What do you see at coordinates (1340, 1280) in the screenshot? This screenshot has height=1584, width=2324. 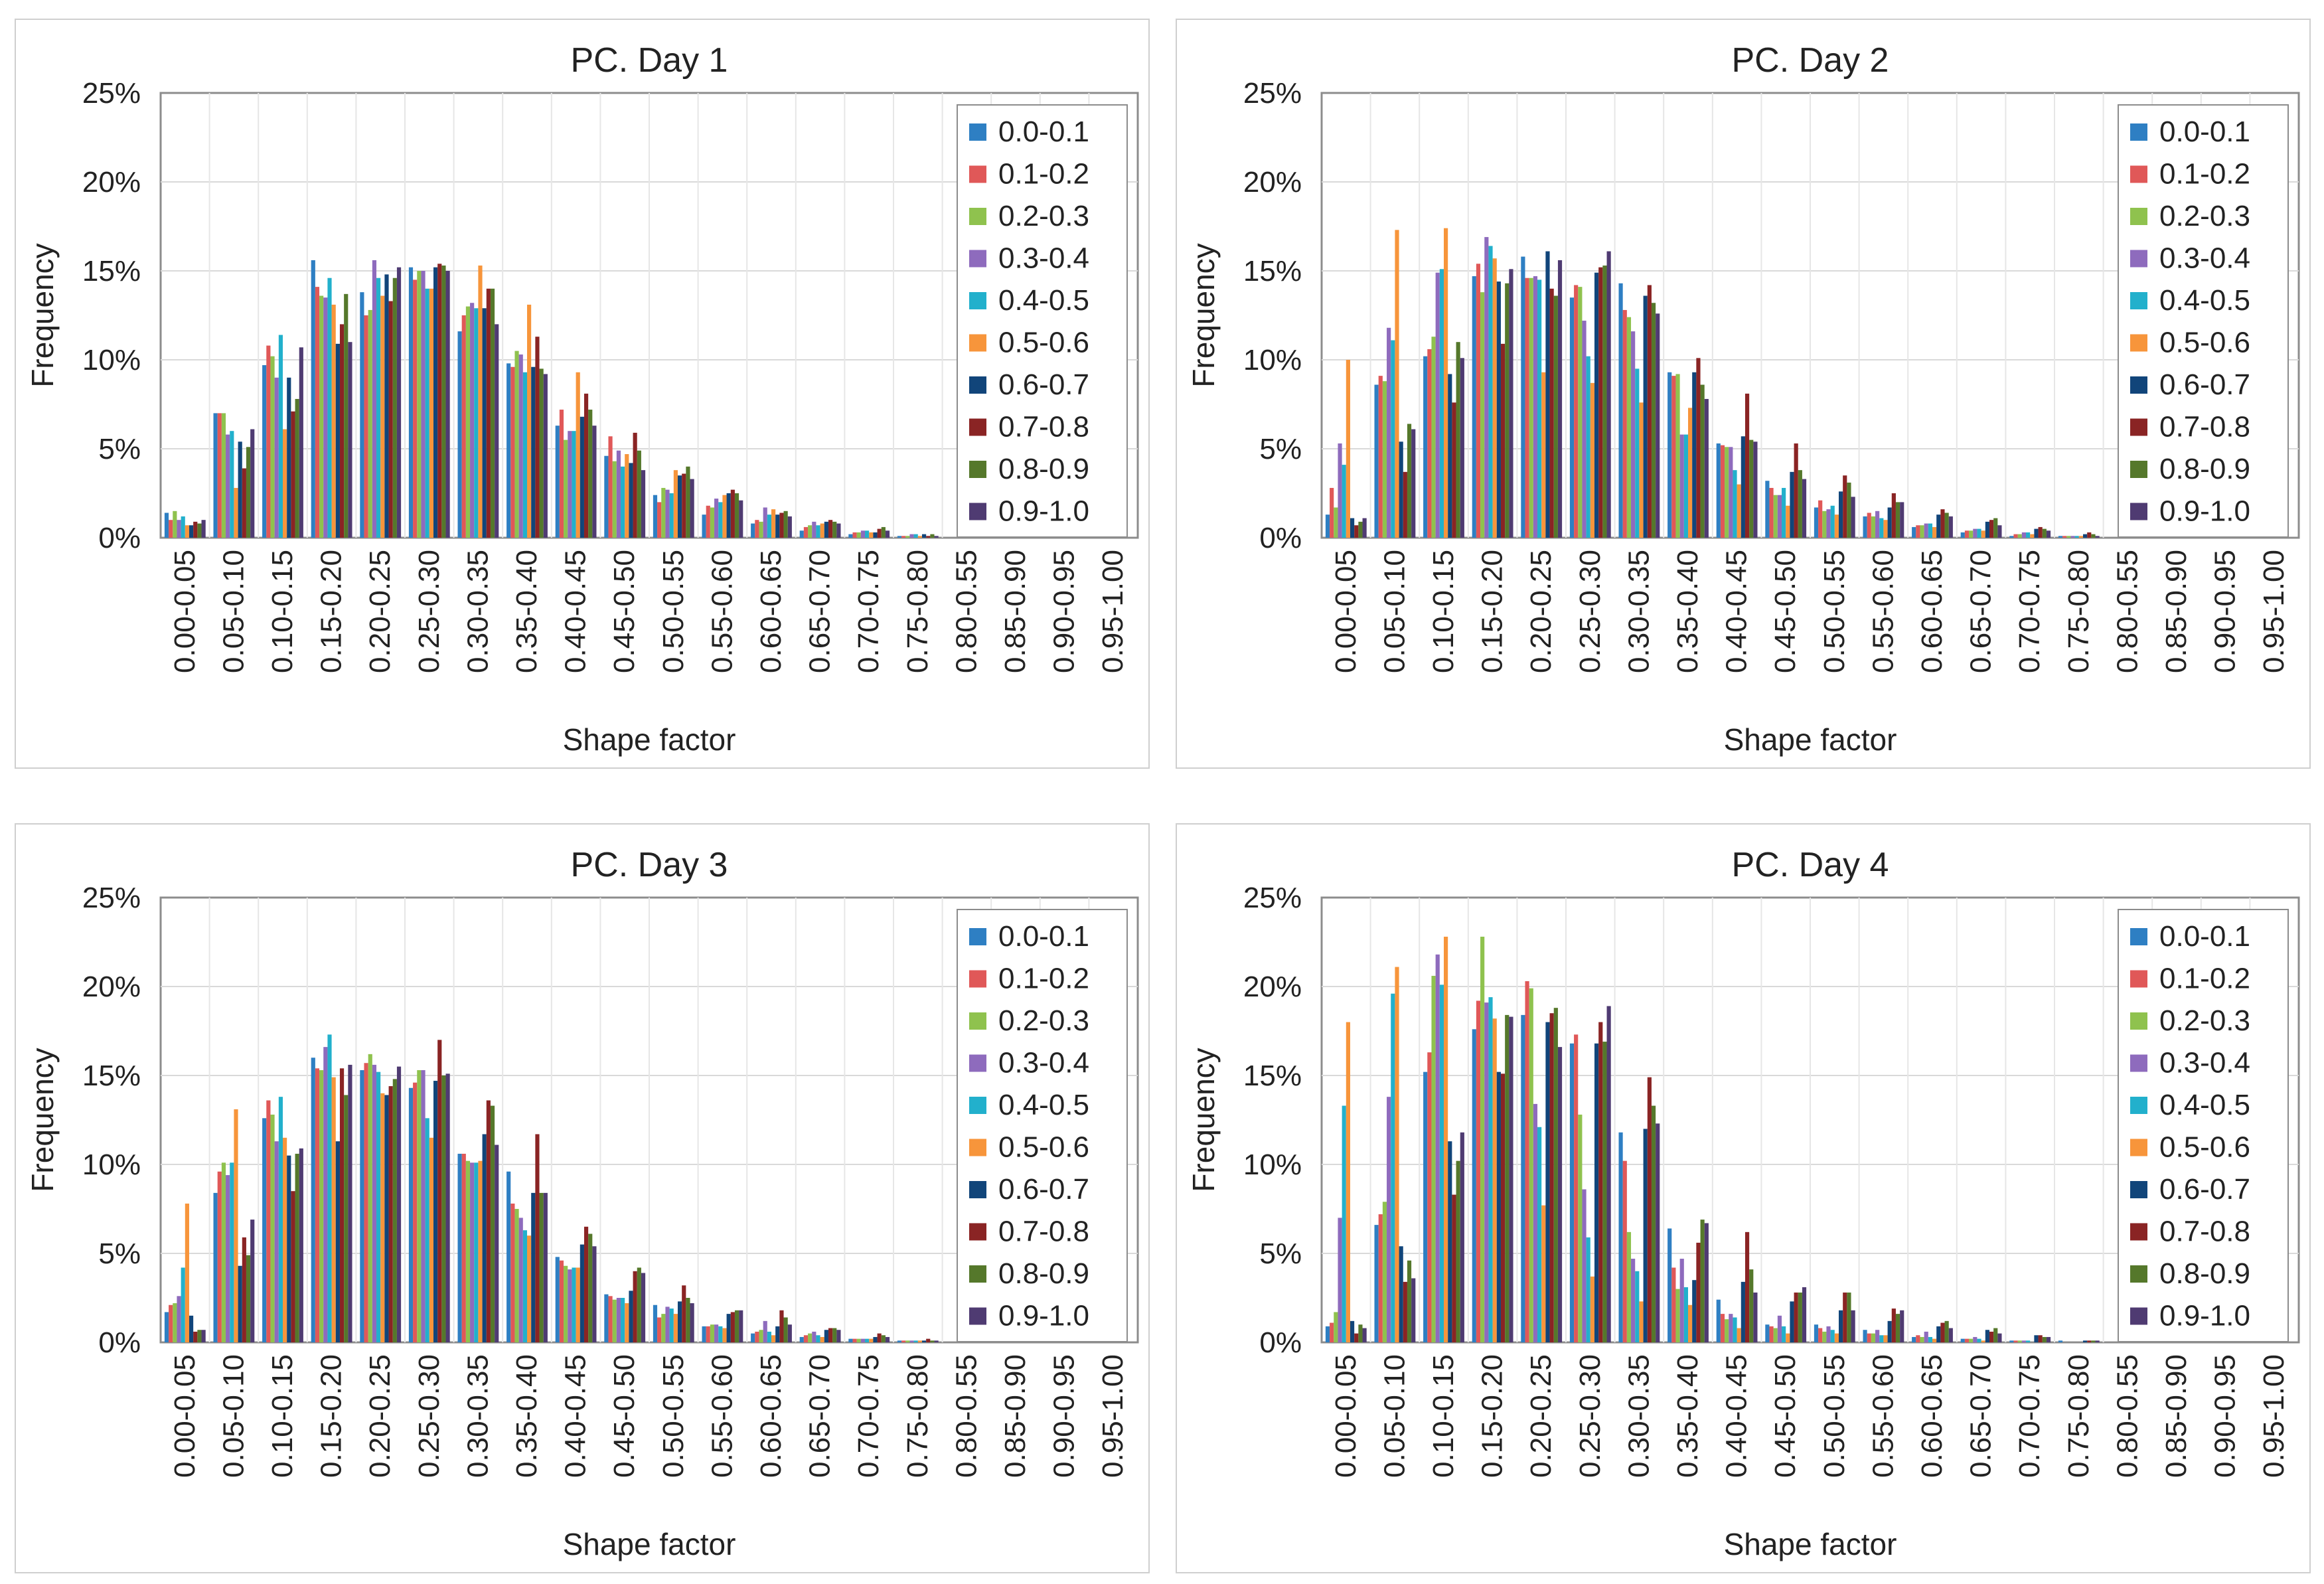 I see `bar-0.3-0.4-0.00-0.05` at bounding box center [1340, 1280].